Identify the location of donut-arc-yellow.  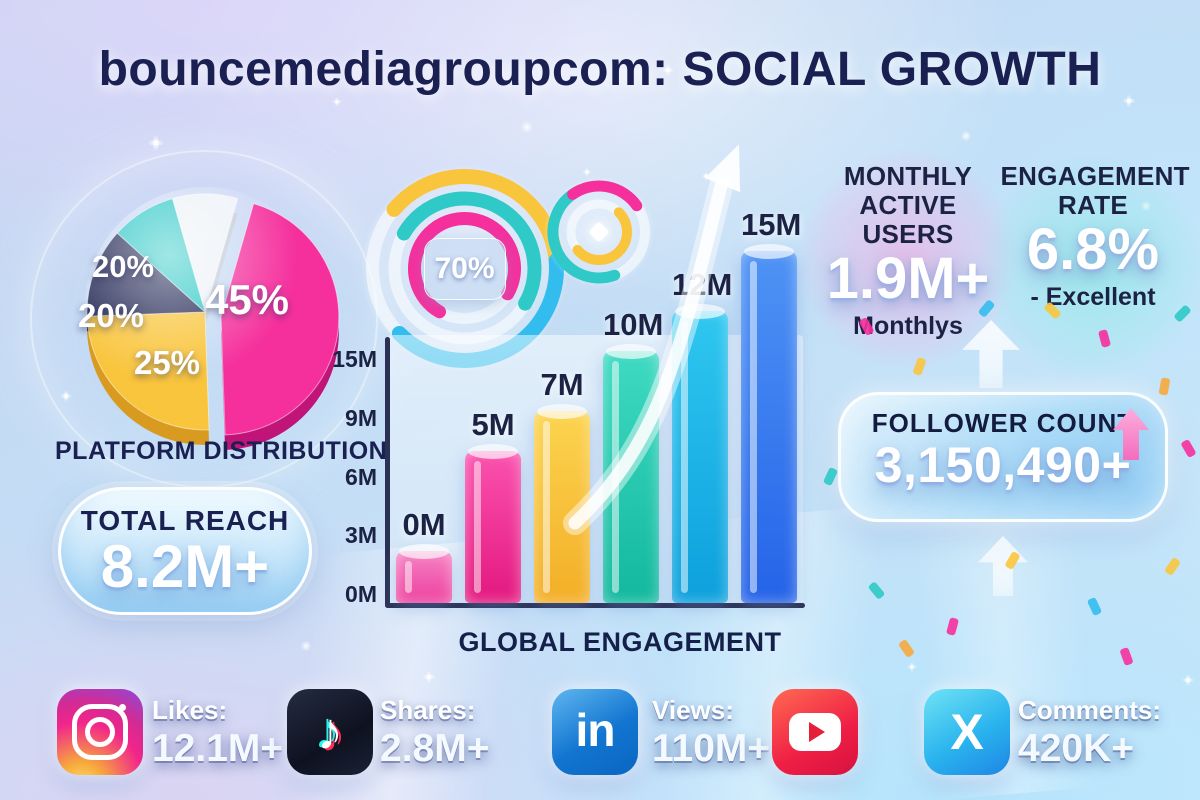
(464, 268).